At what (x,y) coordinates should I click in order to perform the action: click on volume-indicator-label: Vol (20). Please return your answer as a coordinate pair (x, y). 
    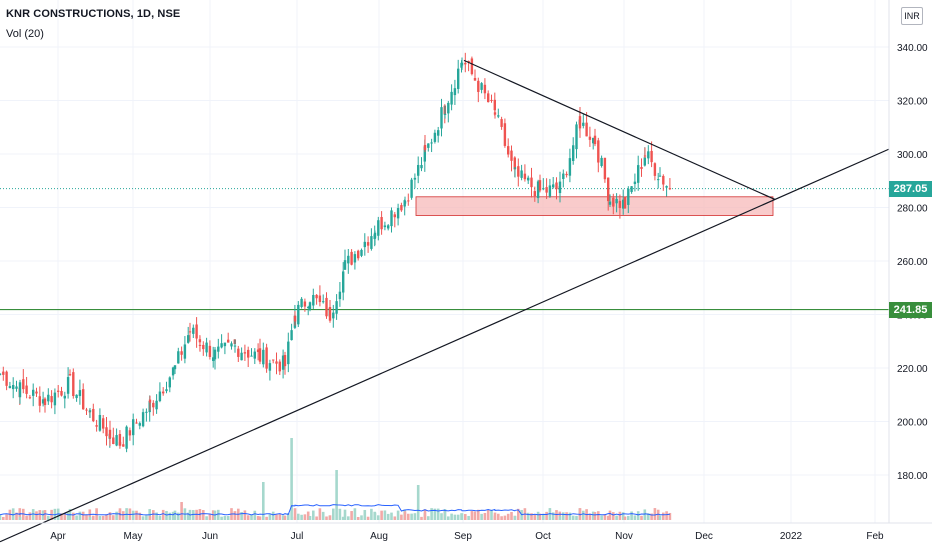
    Looking at the image, I should click on (25, 34).